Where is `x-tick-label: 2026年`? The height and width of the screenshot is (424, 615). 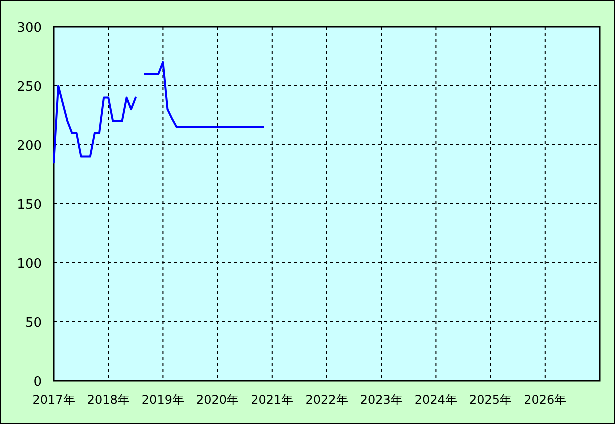 x-tick-label: 2026年 is located at coordinates (545, 400).